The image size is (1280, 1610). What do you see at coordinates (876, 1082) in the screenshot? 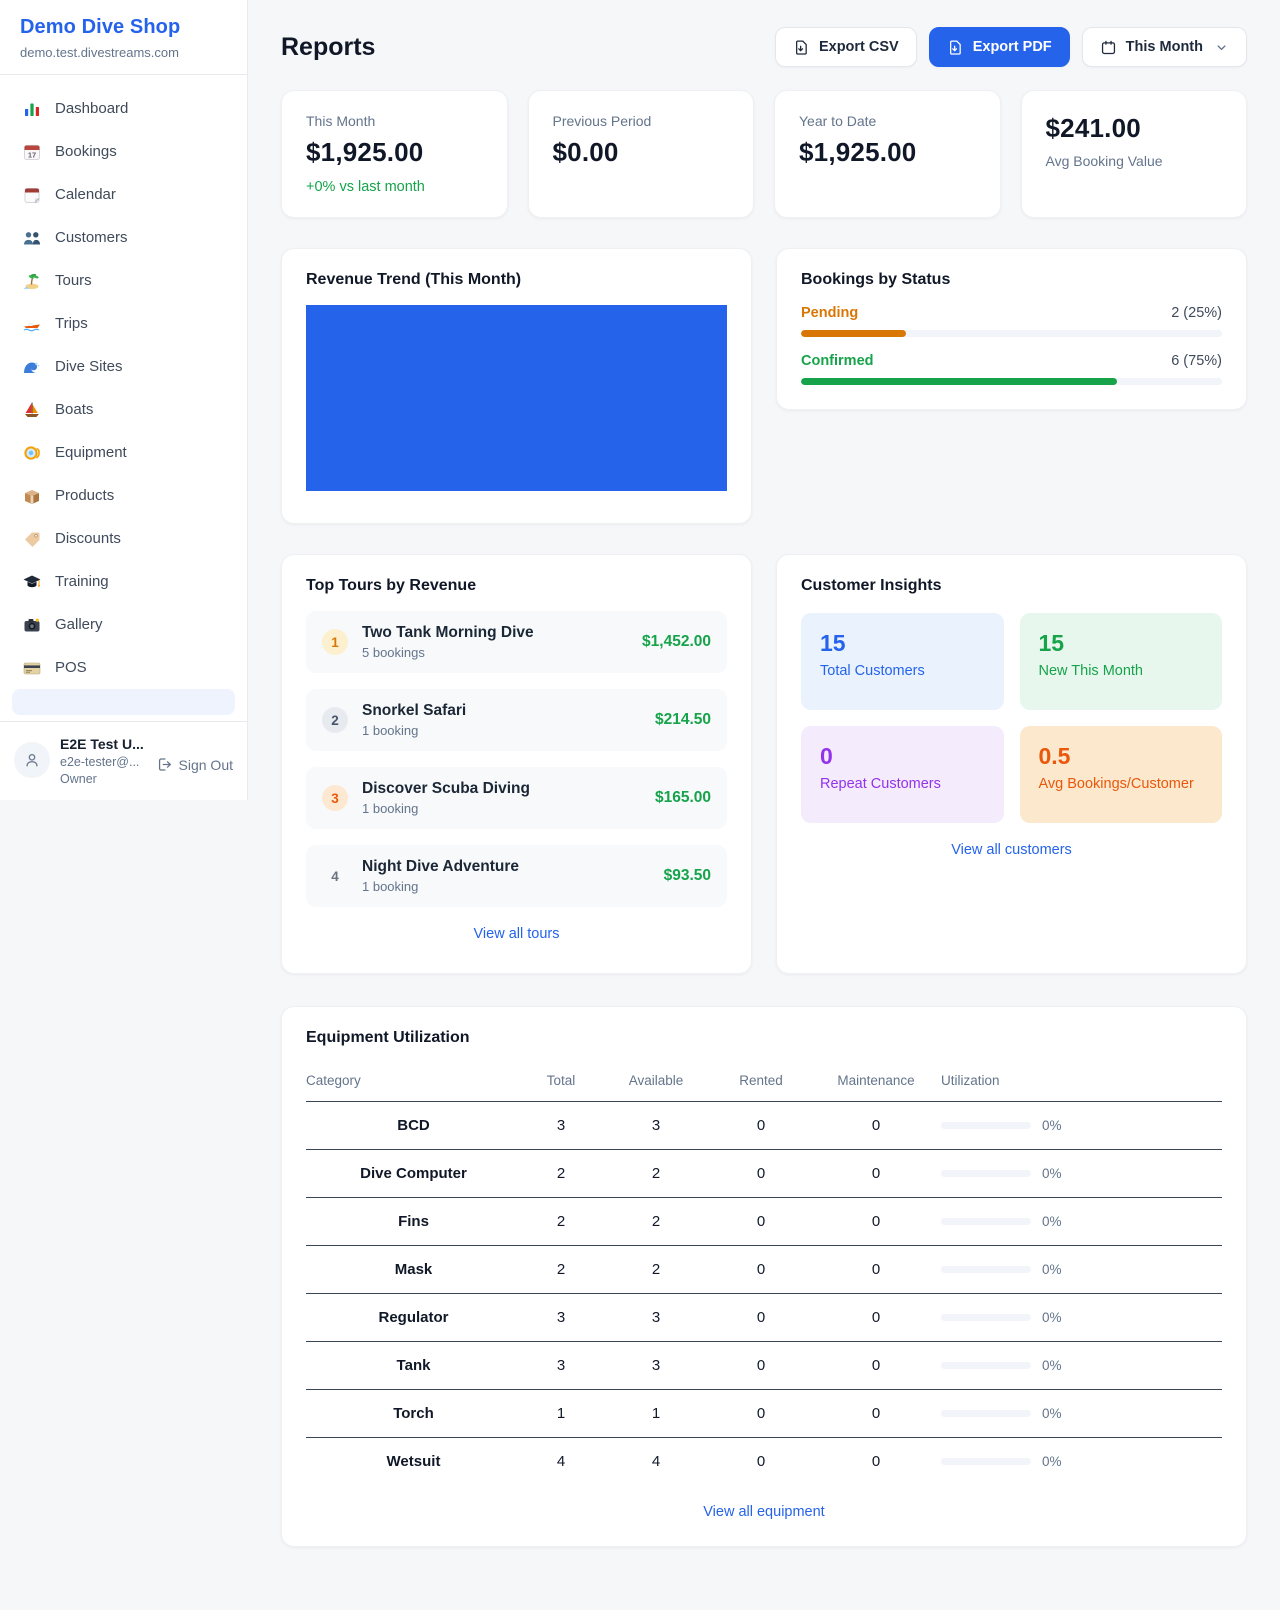
I see `column-header-maintenance: Maintenance` at bounding box center [876, 1082].